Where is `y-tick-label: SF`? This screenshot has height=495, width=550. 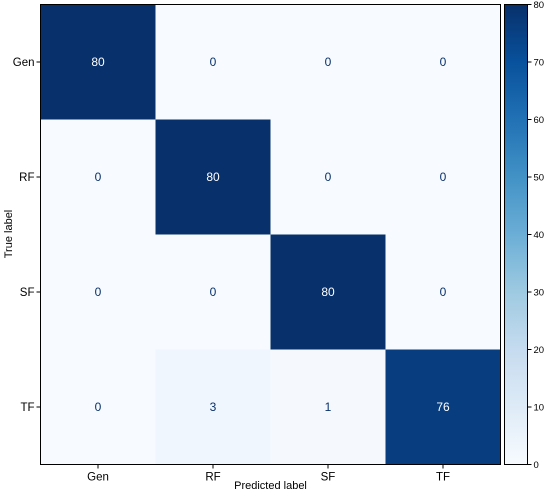
y-tick-label: SF is located at coordinates (27, 293).